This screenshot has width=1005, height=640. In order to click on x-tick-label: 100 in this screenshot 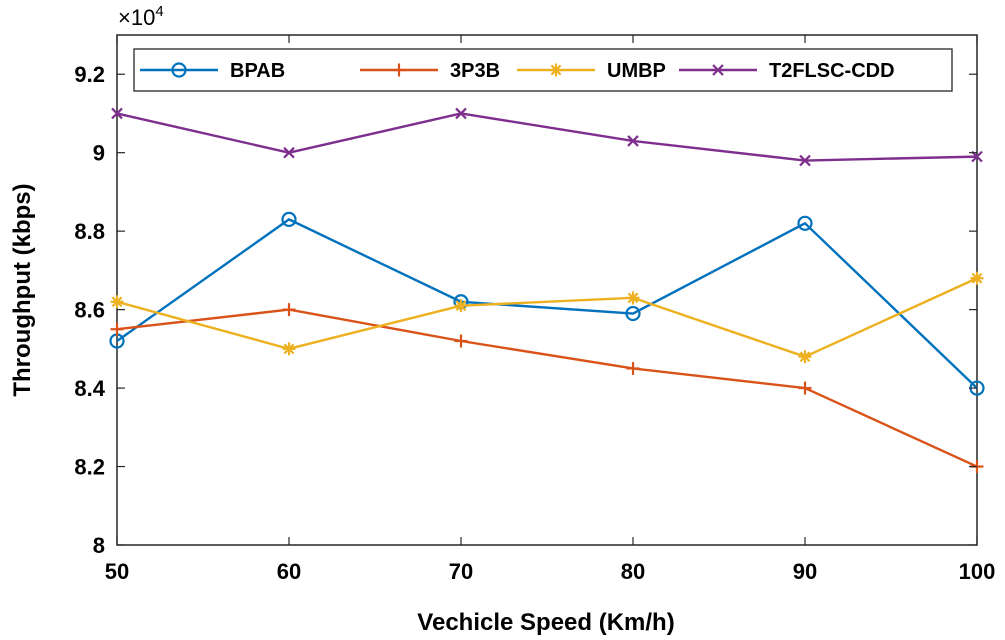, I will do `click(977, 571)`.